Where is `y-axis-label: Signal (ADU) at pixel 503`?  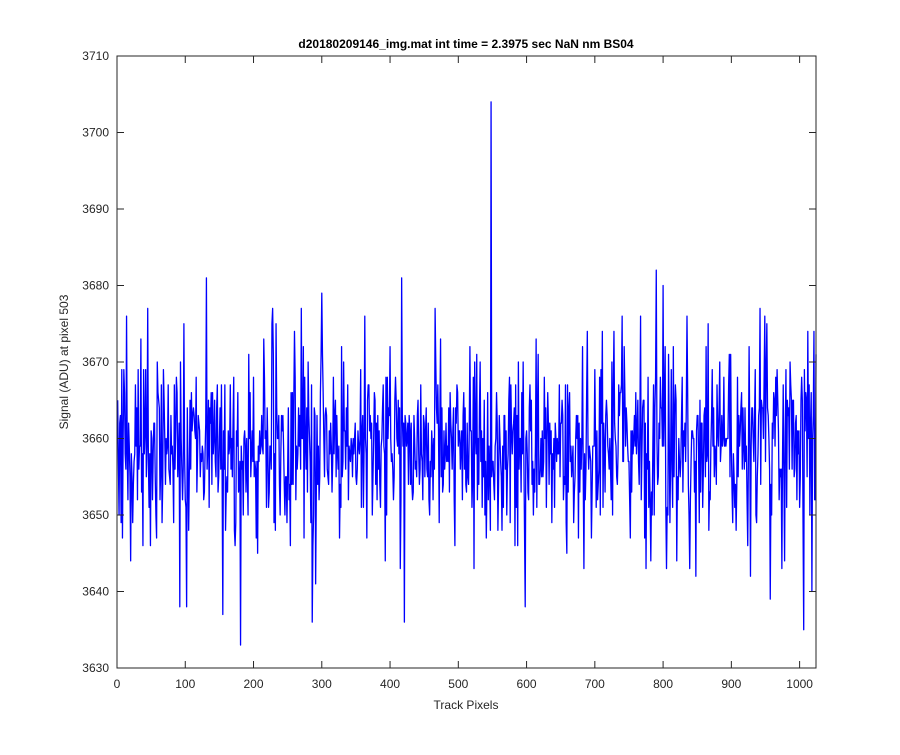 y-axis-label: Signal (ADU) at pixel 503 is located at coordinates (64, 361).